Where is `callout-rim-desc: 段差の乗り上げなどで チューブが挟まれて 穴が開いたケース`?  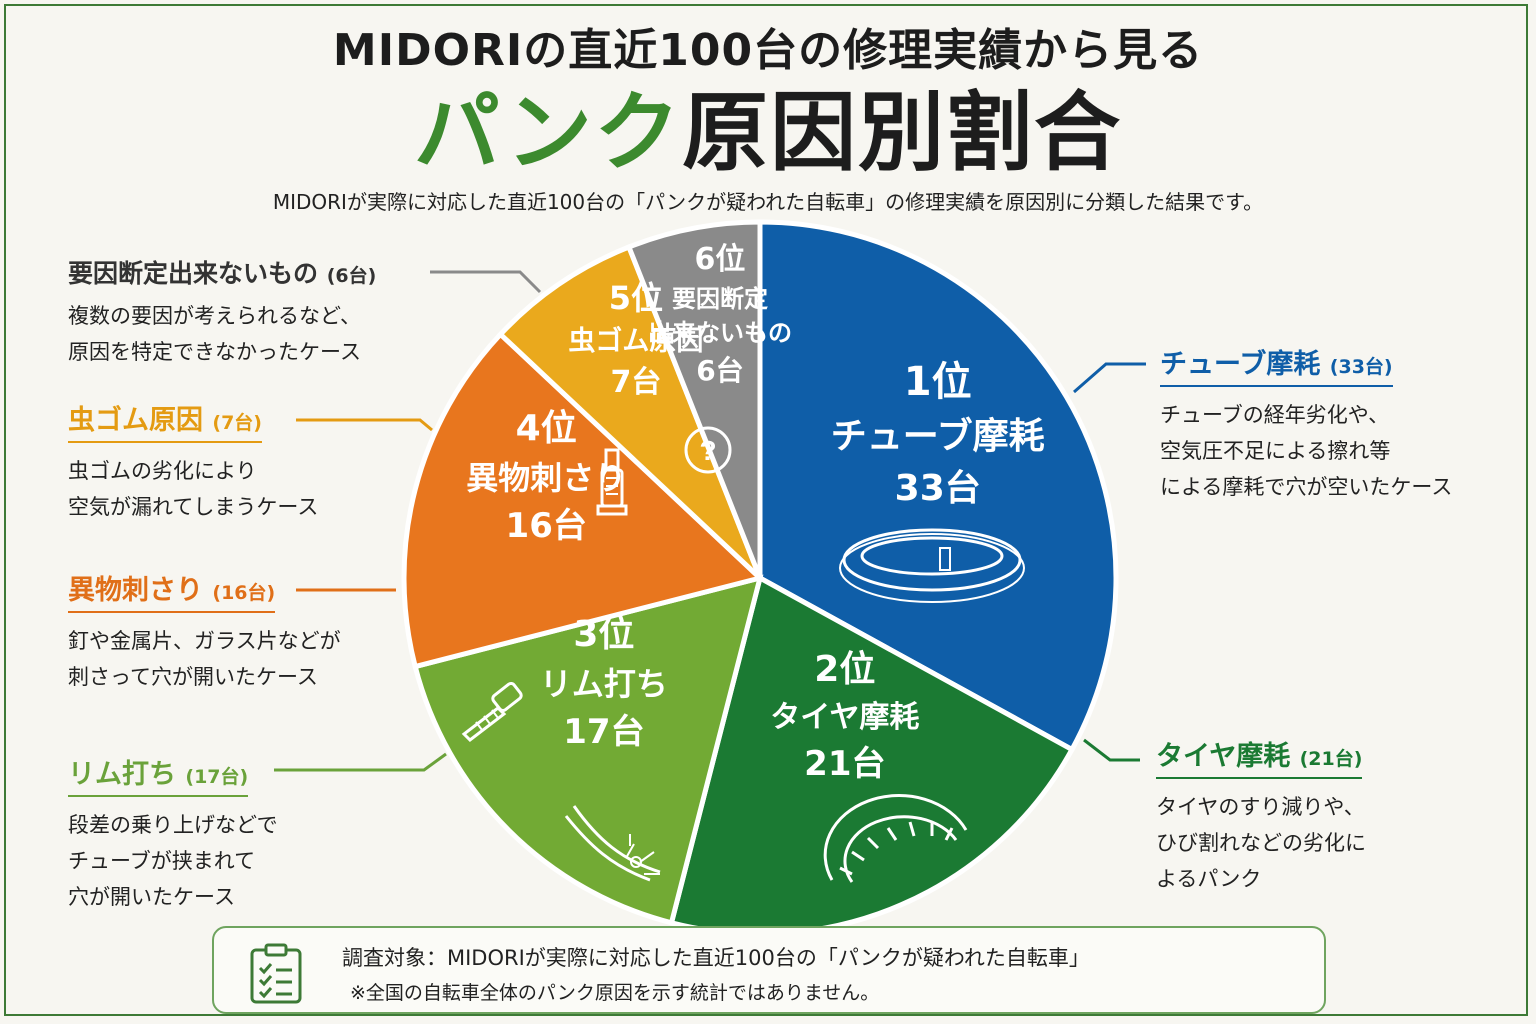
callout-rim-desc: 段差の乗り上げなどで チューブが挟まれて 穴が開いたケース is located at coordinates (173, 861).